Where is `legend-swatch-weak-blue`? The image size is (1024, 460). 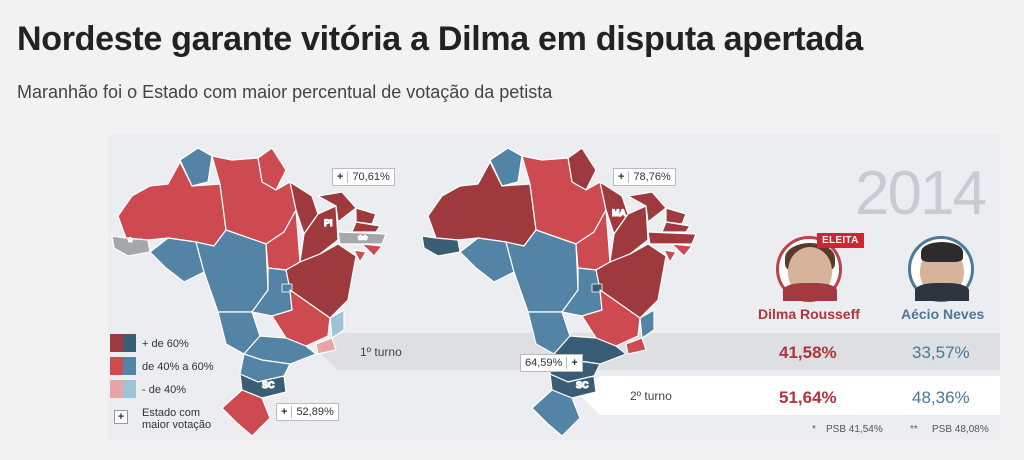 legend-swatch-weak-blue is located at coordinates (129, 389).